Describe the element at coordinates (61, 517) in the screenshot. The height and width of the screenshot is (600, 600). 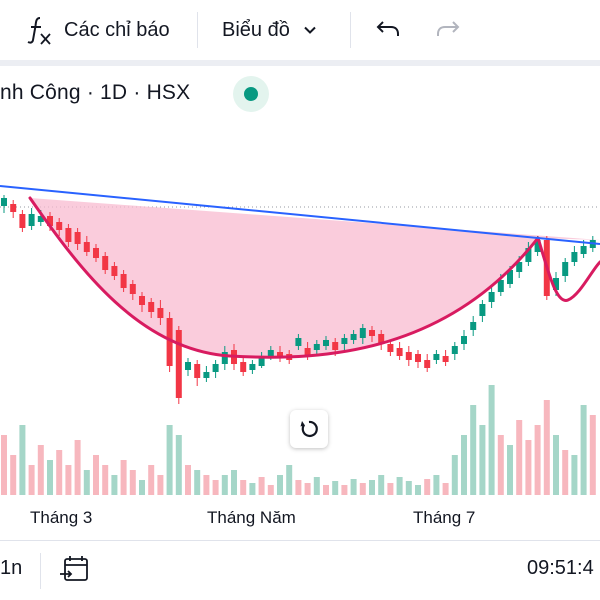
I see `x-tick-label: Tháng 3` at that location.